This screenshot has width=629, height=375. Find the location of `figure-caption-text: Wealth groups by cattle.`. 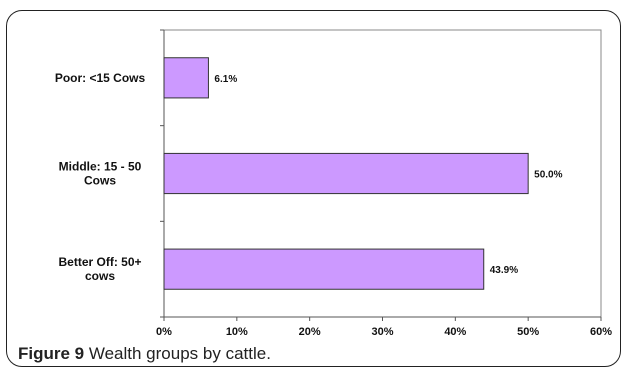

figure-caption-text: Wealth groups by cattle. is located at coordinates (179, 353).